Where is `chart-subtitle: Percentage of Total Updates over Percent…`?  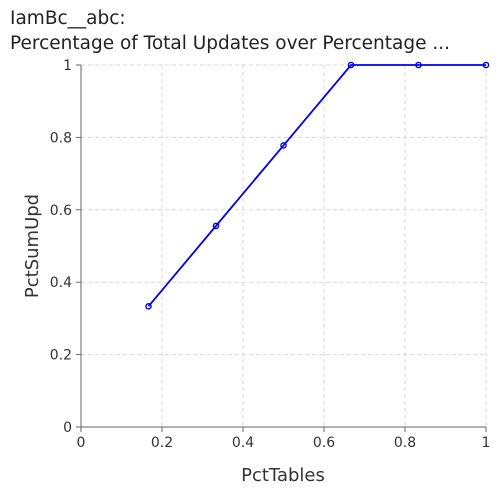
chart-subtitle: Percentage of Total Updates over Percent… is located at coordinates (230, 43).